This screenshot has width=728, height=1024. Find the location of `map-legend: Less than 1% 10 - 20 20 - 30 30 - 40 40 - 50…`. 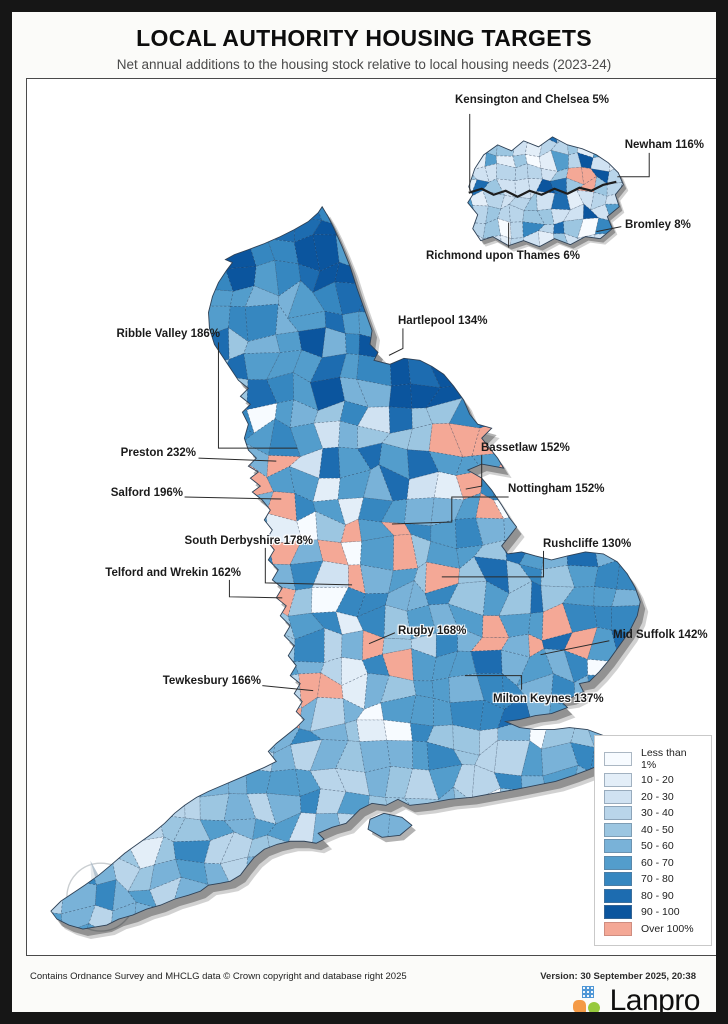

map-legend: Less than 1% 10 - 20 20 - 30 30 - 40 40 - 50… is located at coordinates (653, 840).